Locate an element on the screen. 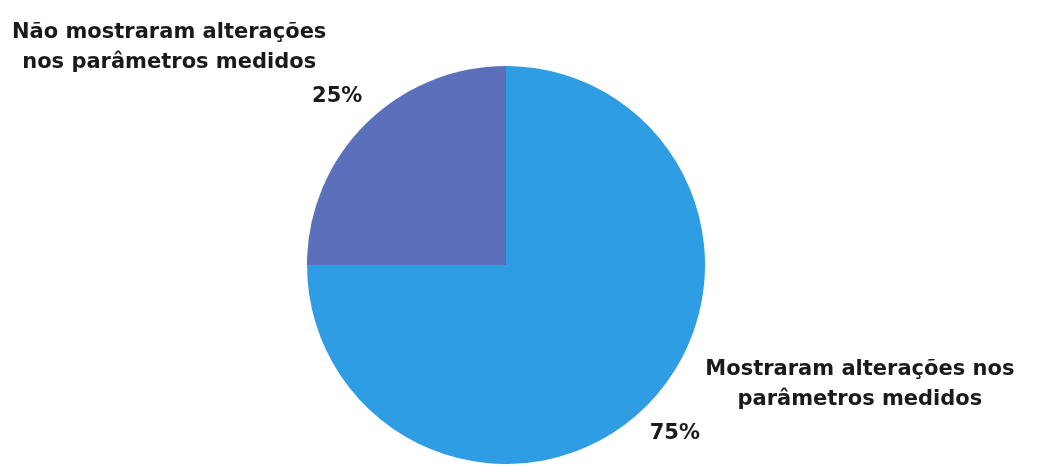 The width and height of the screenshot is (1046, 472). slice-label: Não mostraram alterações nos parâmetros medidos is located at coordinates (169, 45).